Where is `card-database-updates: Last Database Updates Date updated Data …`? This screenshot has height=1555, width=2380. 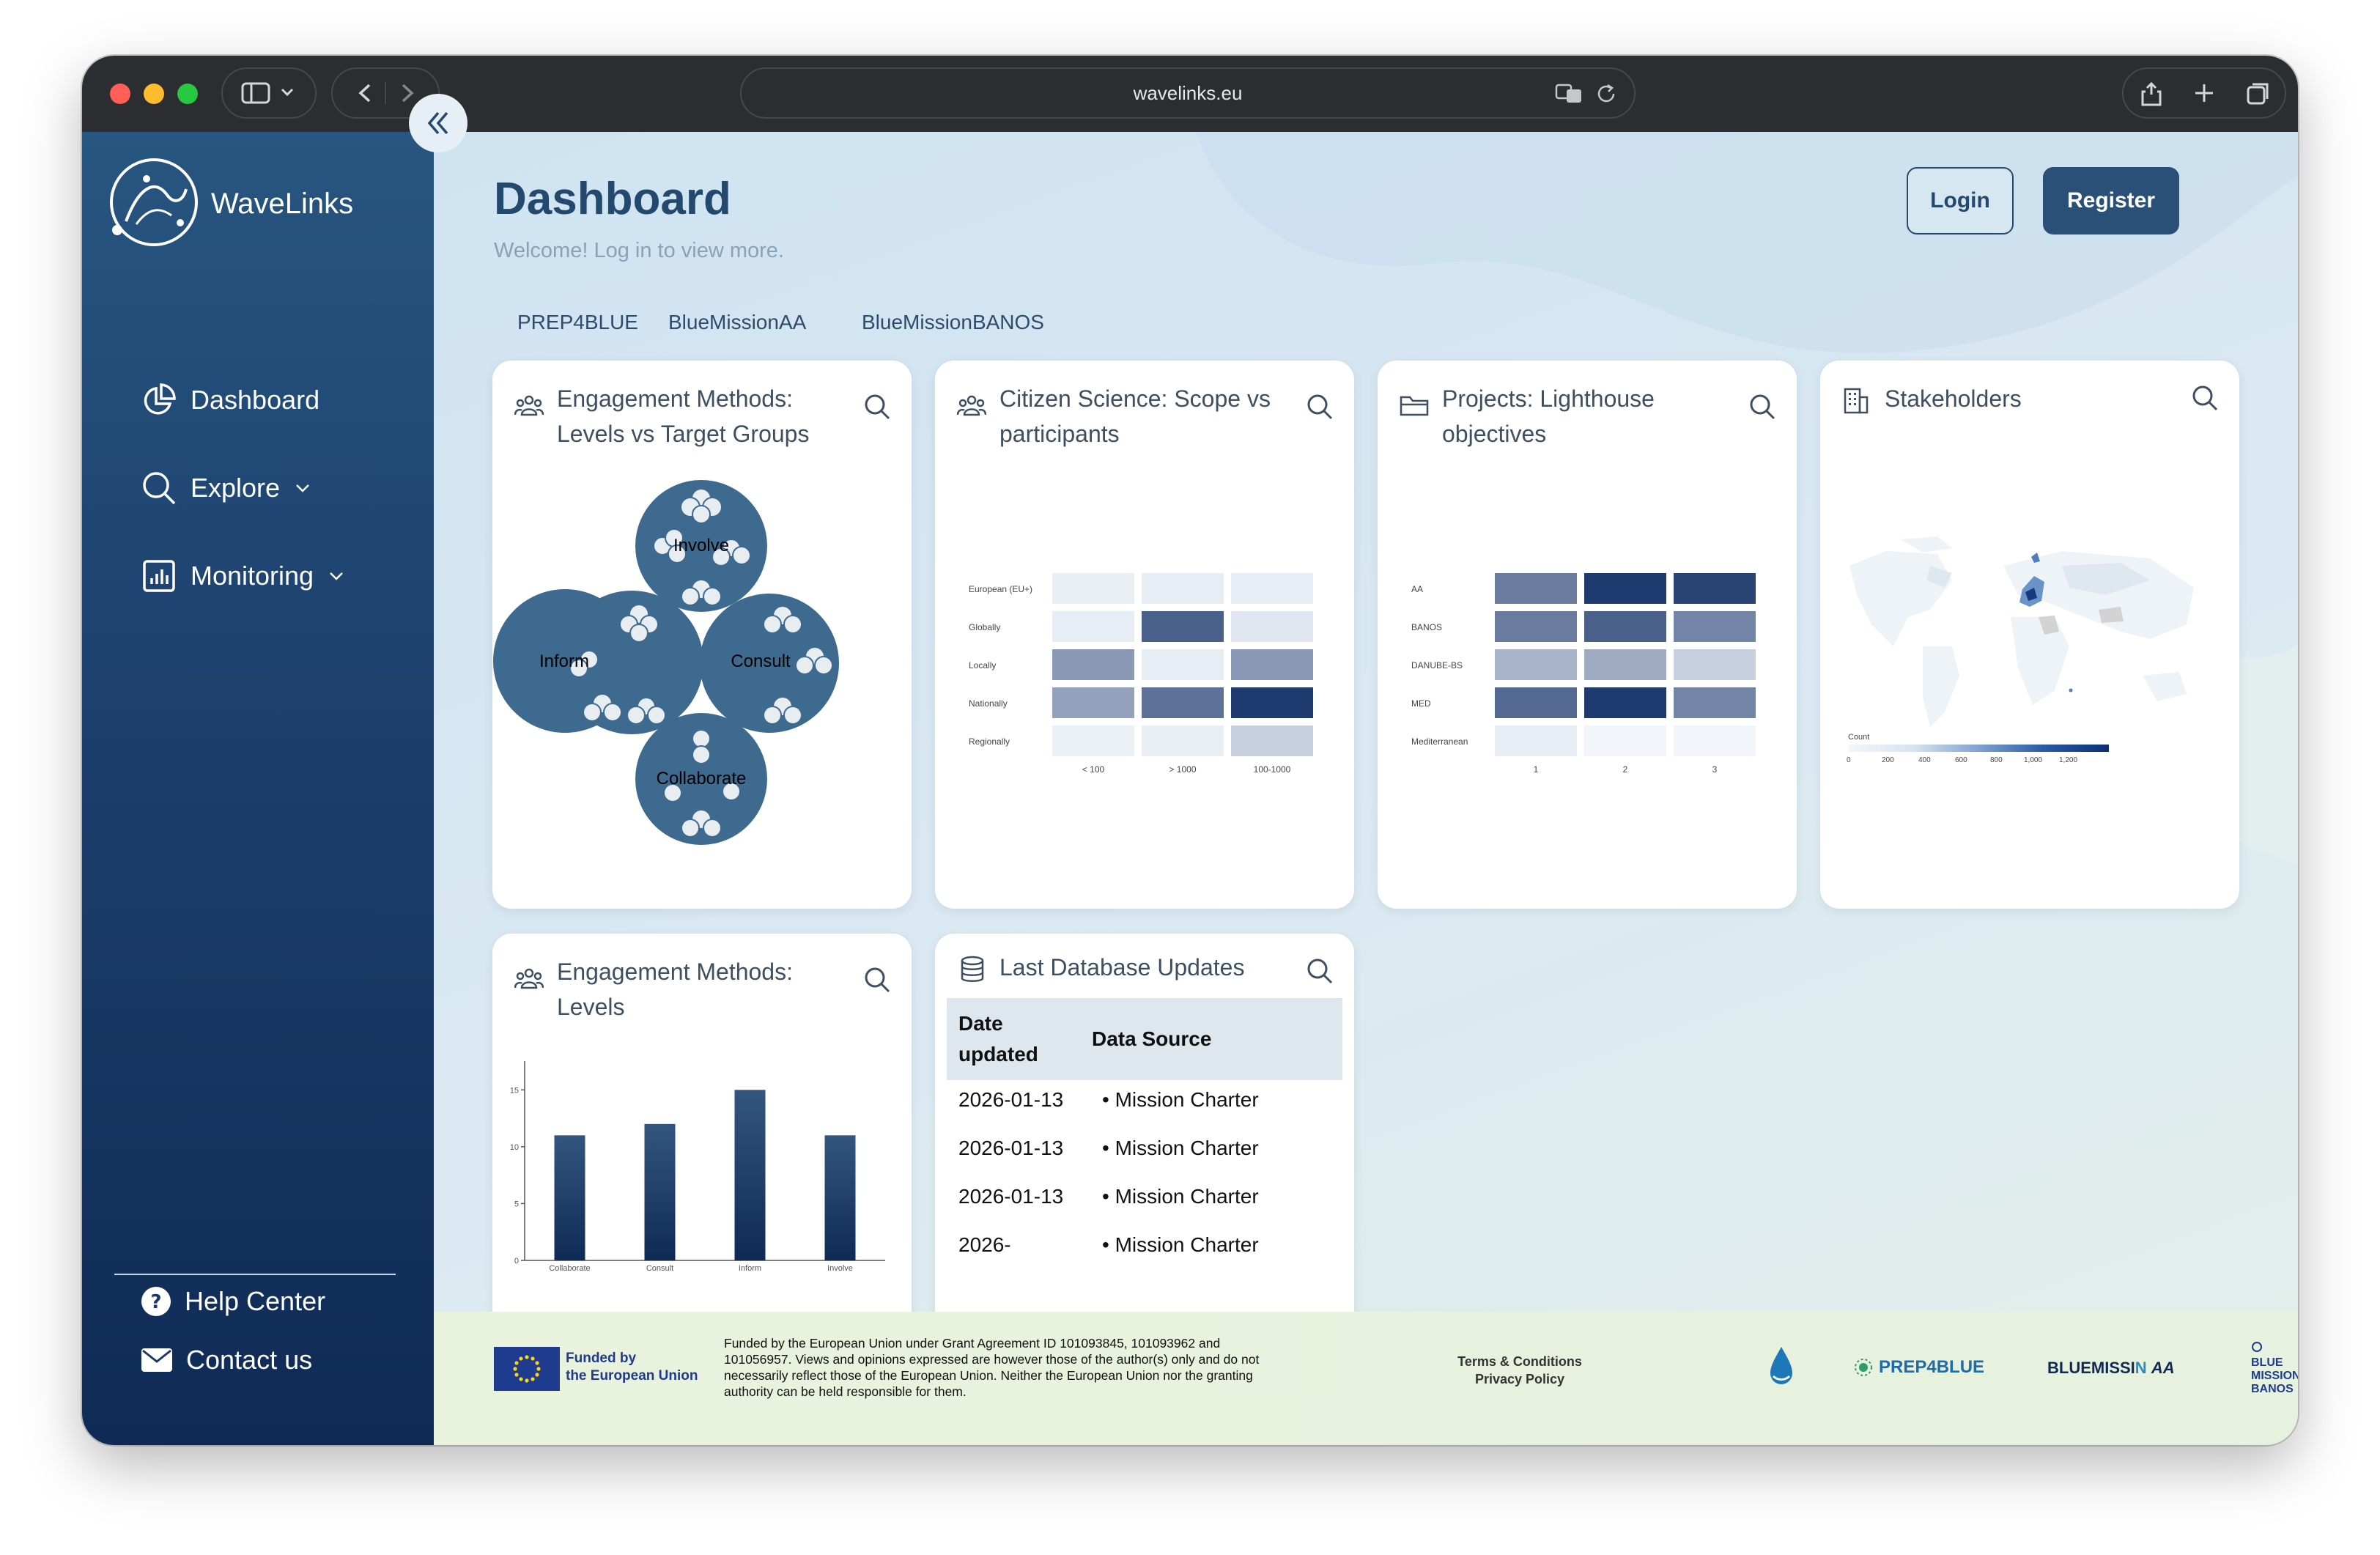 card-database-updates: Last Database Updates Date updated Data … is located at coordinates (1144, 1139).